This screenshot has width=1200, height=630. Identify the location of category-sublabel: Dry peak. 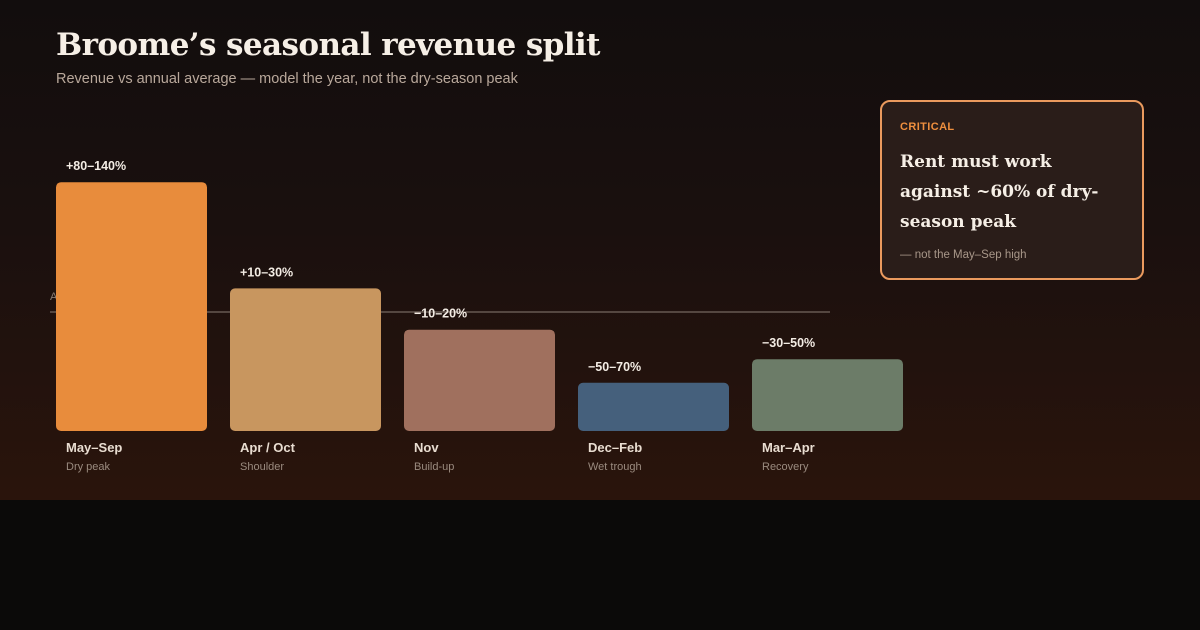
(88, 467).